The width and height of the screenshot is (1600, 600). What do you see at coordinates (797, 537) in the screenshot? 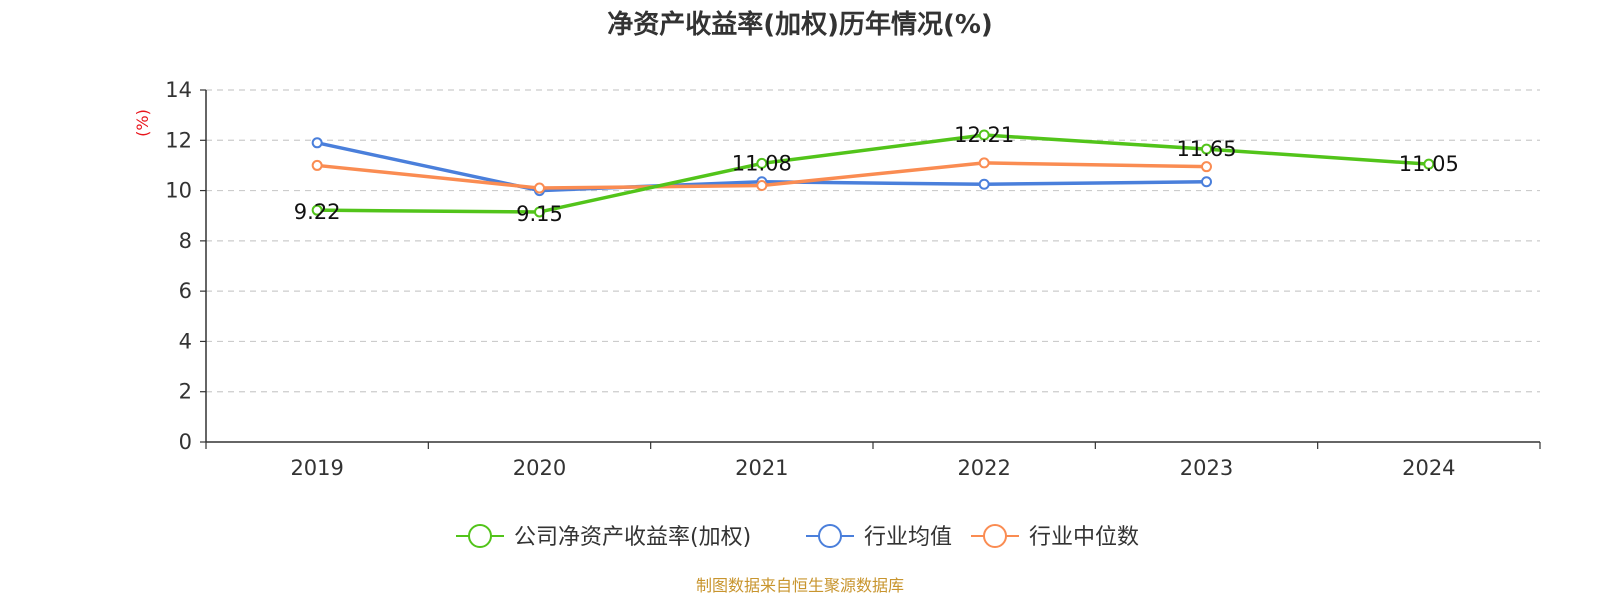
I see `legend: 公司净资产收益率(加权) 行业均值 行业中位数` at bounding box center [797, 537].